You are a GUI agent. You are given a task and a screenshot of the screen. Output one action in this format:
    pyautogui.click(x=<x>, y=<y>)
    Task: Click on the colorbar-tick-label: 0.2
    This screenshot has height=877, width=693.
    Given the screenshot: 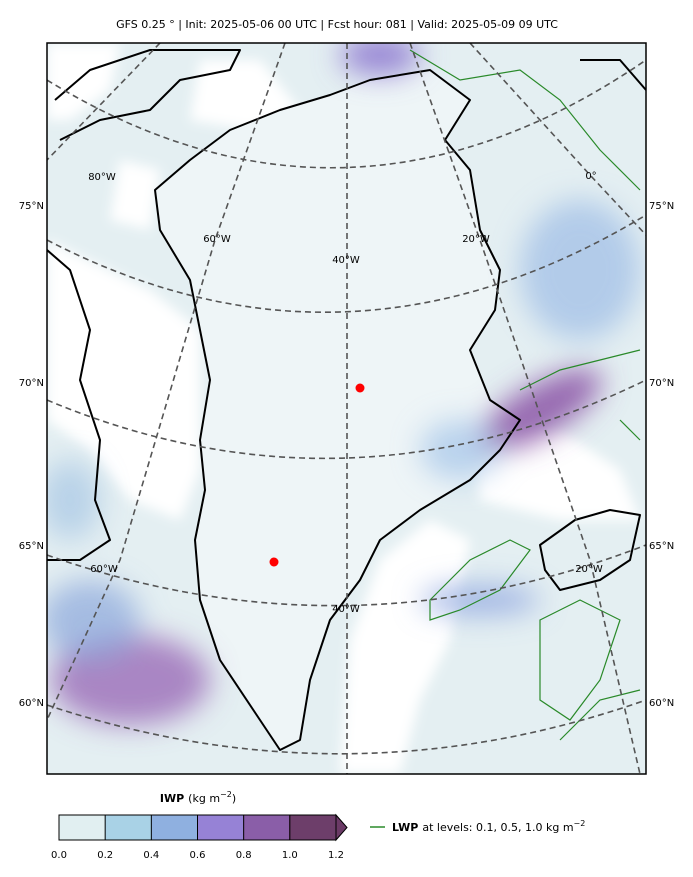 What is the action you would take?
    pyautogui.click(x=105, y=855)
    